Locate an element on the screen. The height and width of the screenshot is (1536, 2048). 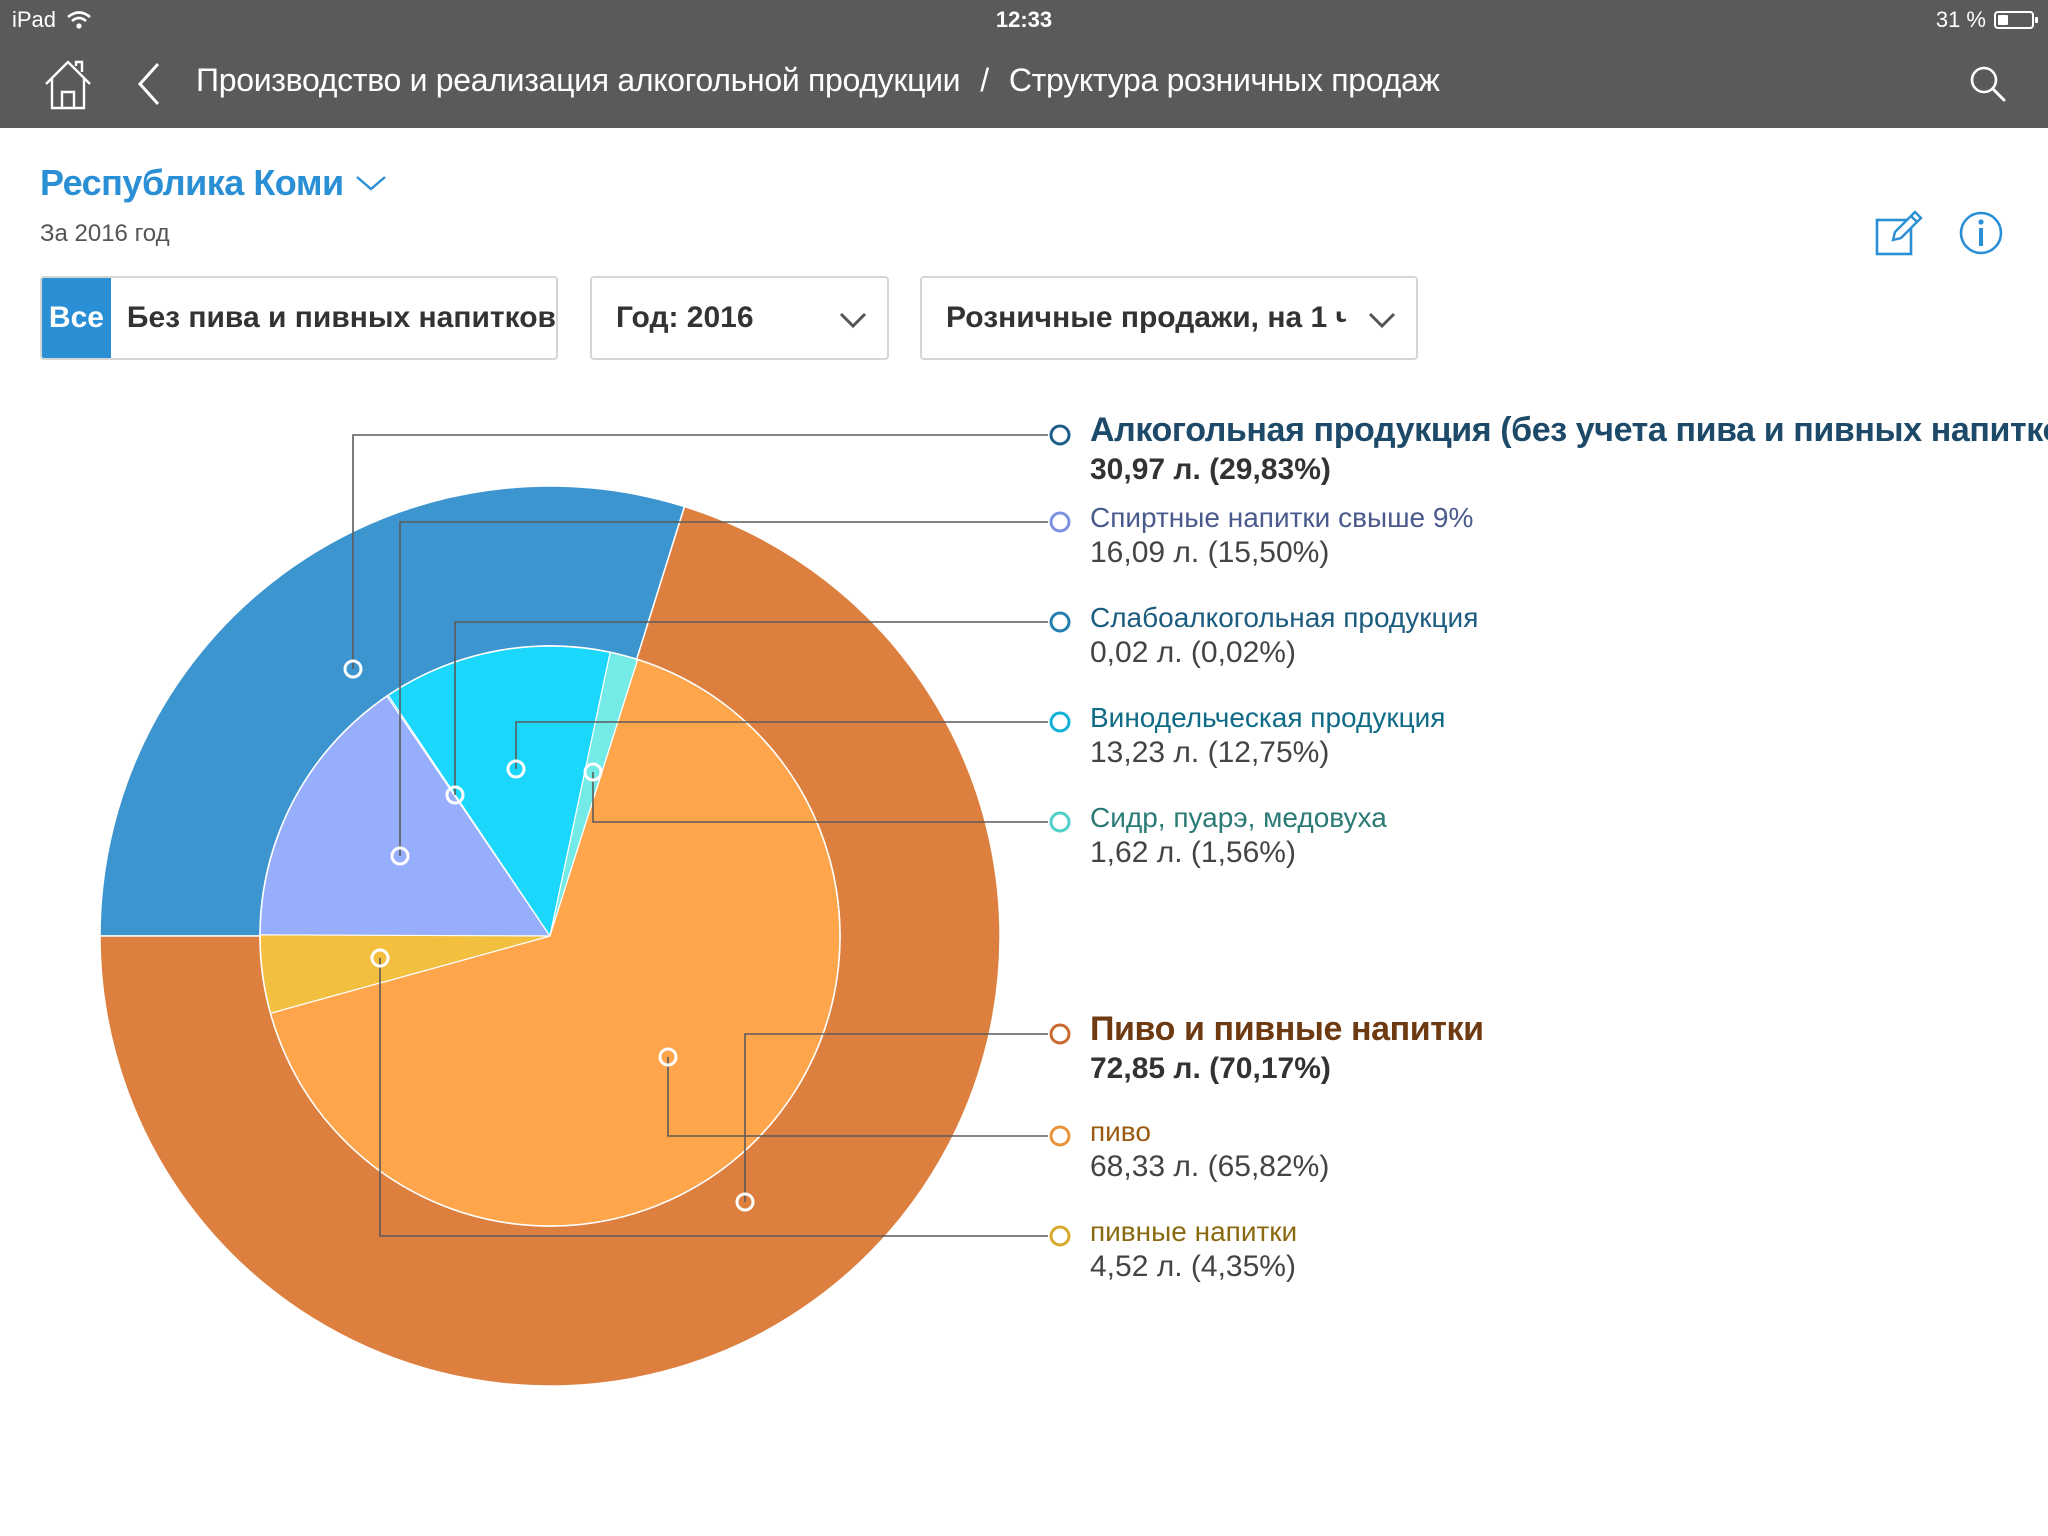
slice-marker-i1 is located at coordinates (455, 795).